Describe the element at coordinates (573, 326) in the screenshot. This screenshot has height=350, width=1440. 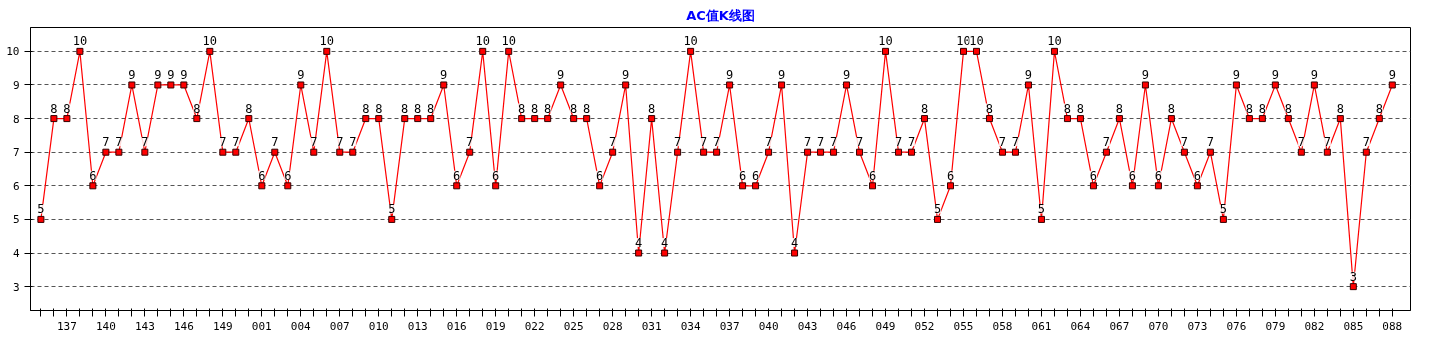
I see `x-tick-label: 025` at that location.